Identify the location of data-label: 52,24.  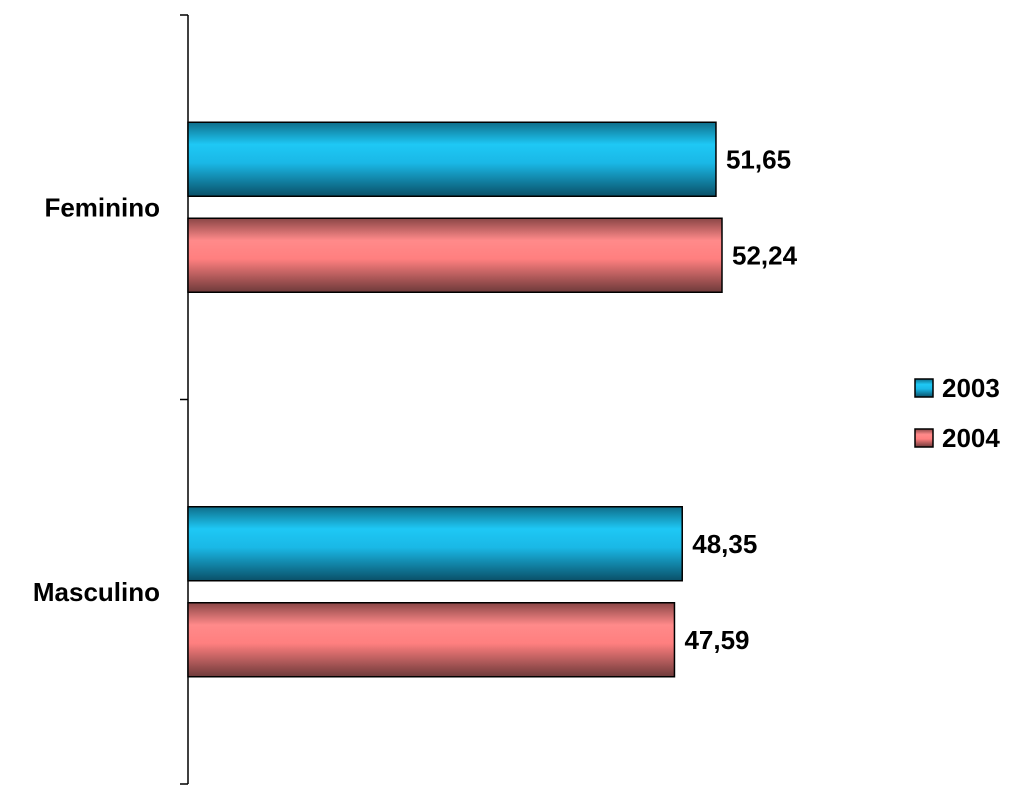
(765, 255).